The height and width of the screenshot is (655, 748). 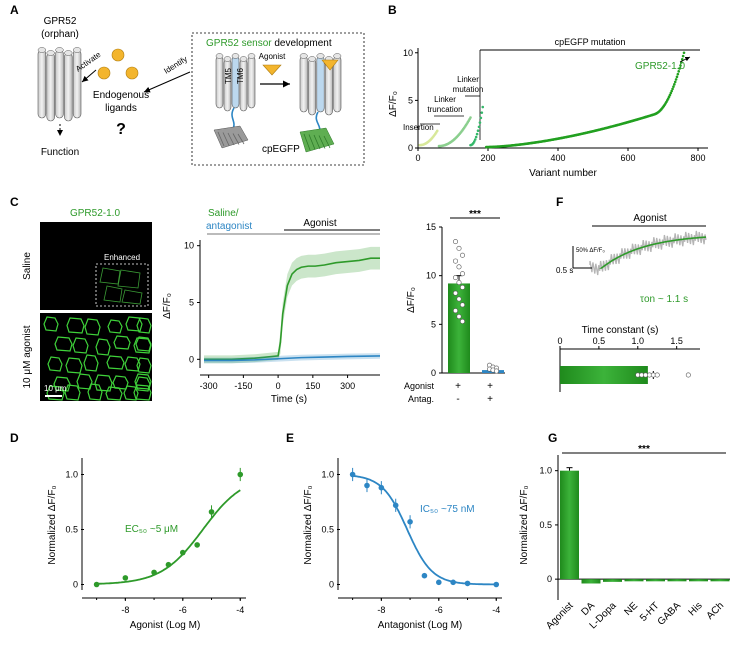 What do you see at coordinates (129, 279) in the screenshot?
I see `dim-cell-outline` at bounding box center [129, 279].